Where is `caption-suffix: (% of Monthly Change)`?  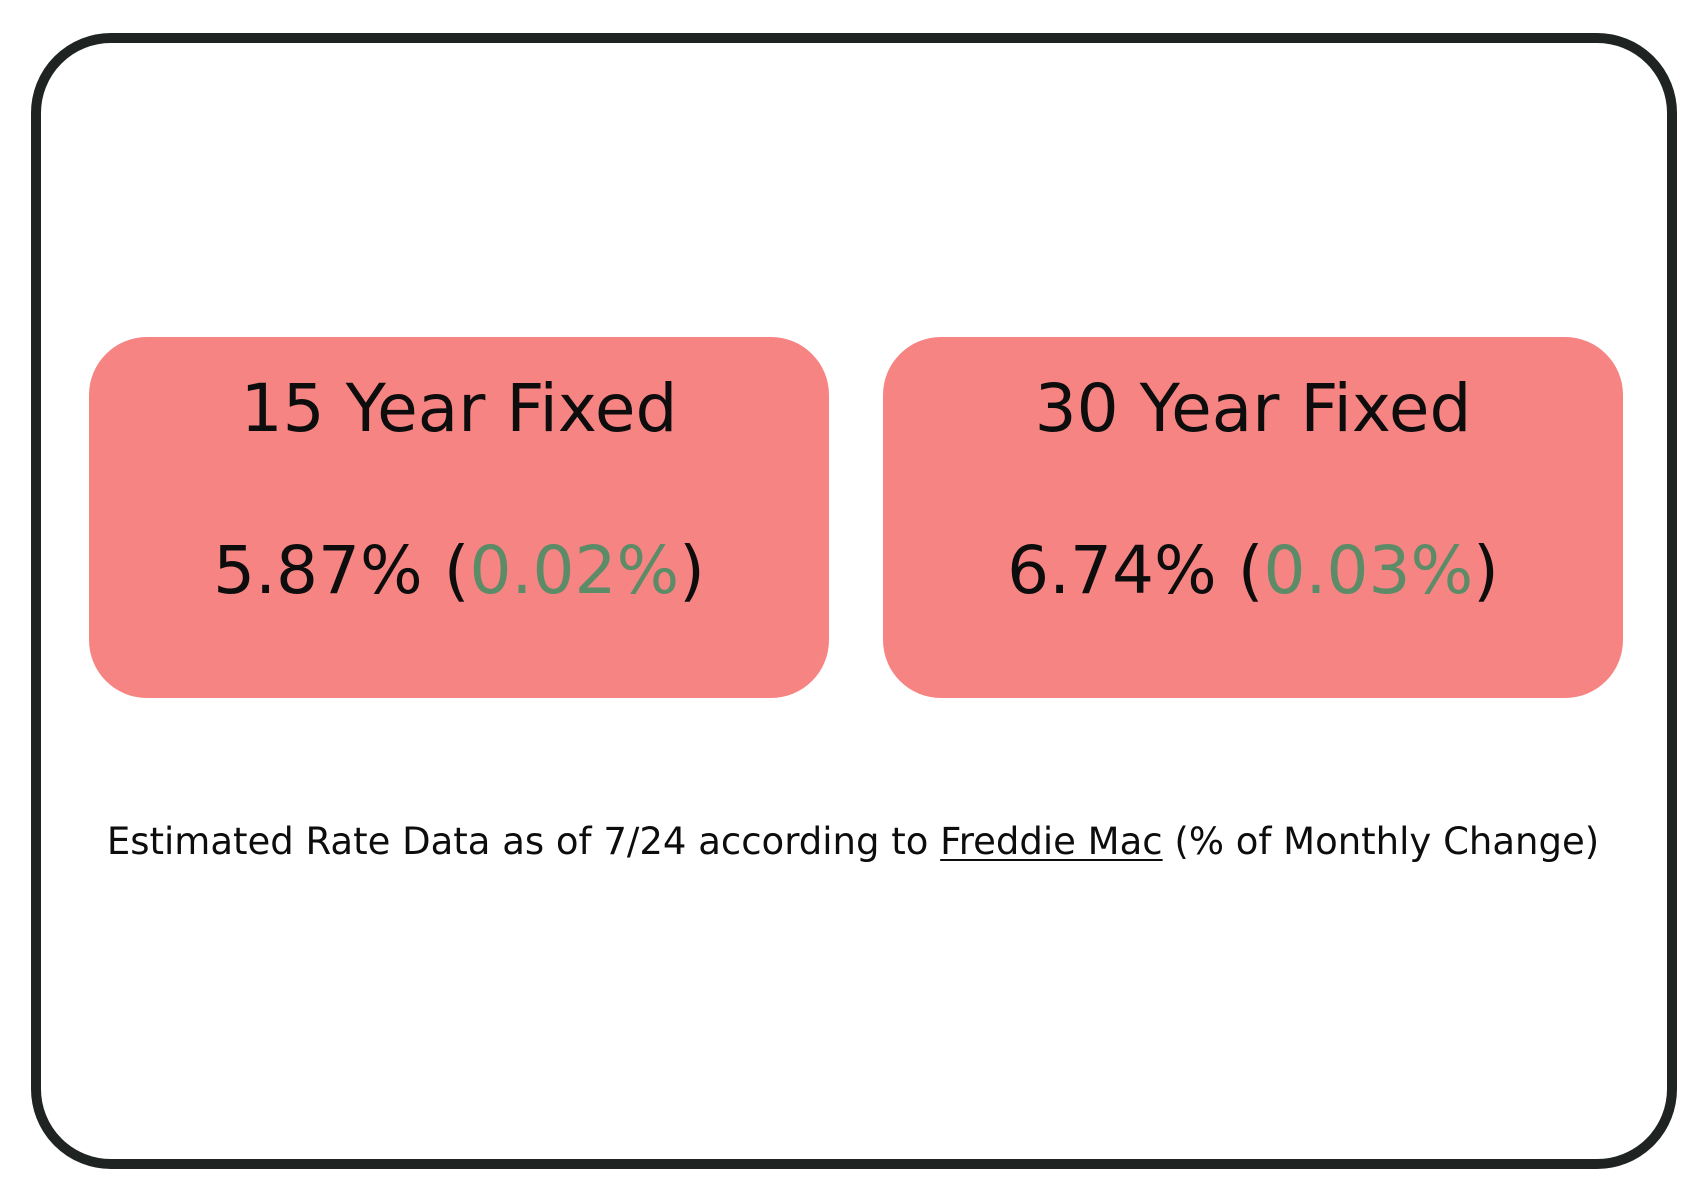
caption-suffix: (% of Monthly Change) is located at coordinates (1387, 841).